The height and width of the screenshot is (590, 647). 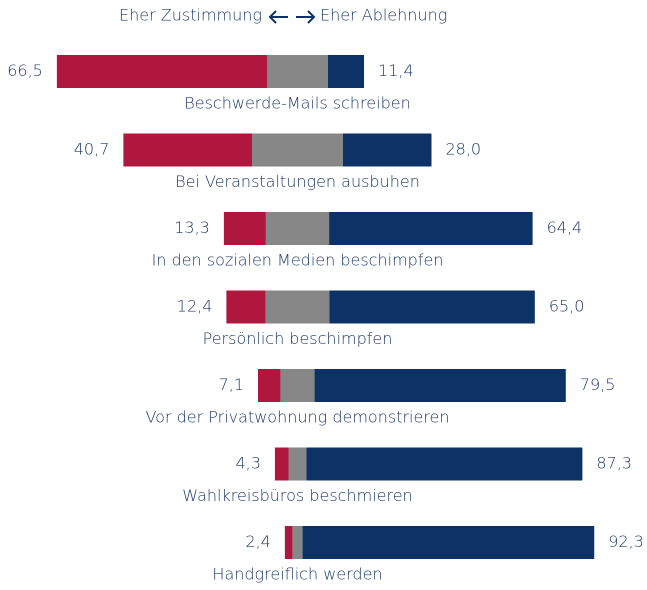 What do you see at coordinates (565, 227) in the screenshot?
I see `value-label: 64,4` at bounding box center [565, 227].